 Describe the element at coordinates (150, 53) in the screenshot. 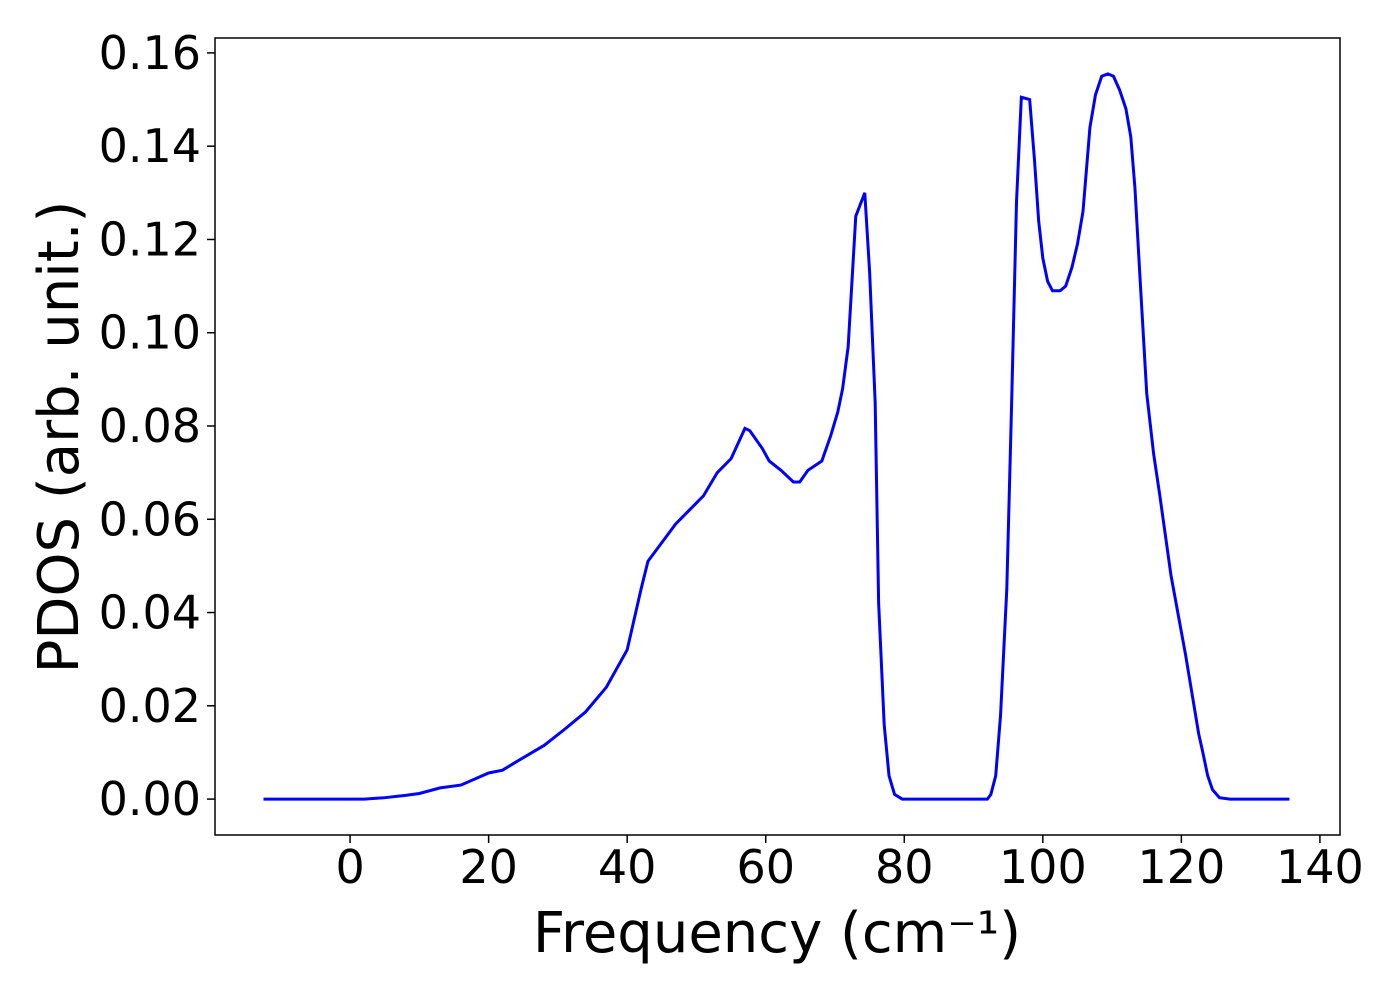

I see `y-tick-label: 0.16` at that location.